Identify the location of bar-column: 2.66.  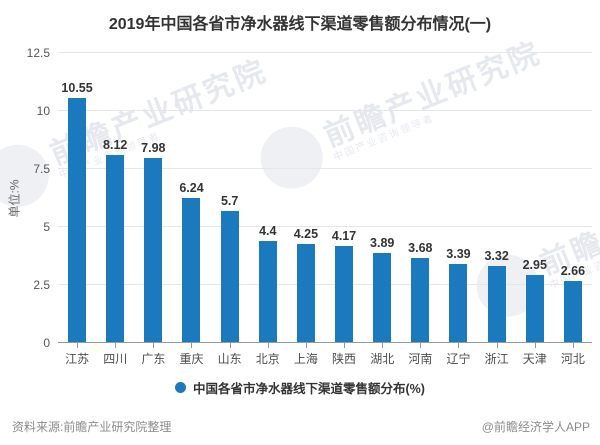
(573, 200).